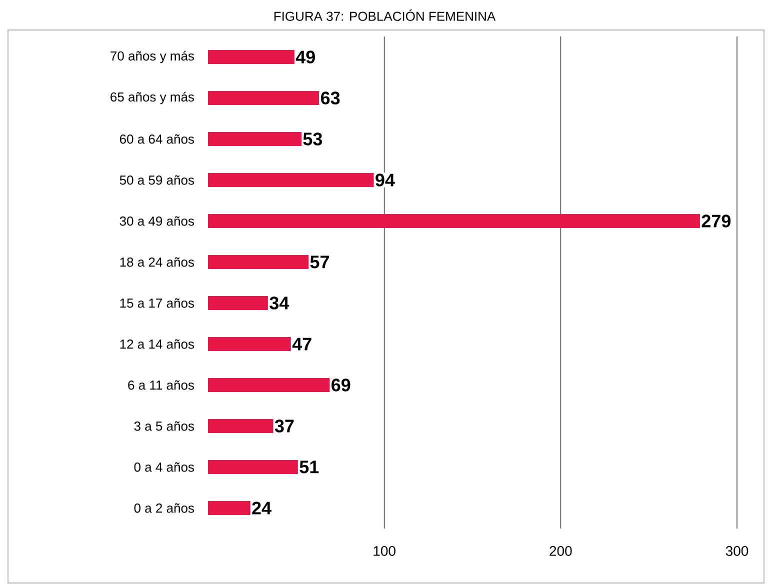 The width and height of the screenshot is (769, 587). Describe the element at coordinates (302, 344) in the screenshot. I see `data-label: 47` at that location.